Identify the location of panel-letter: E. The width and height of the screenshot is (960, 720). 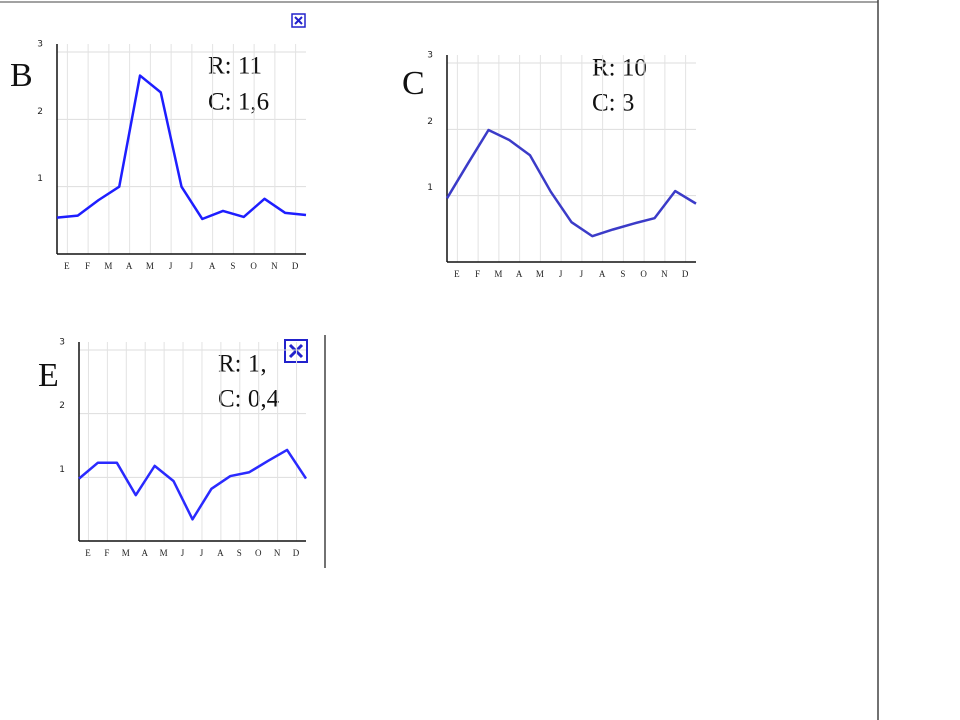
(48, 375).